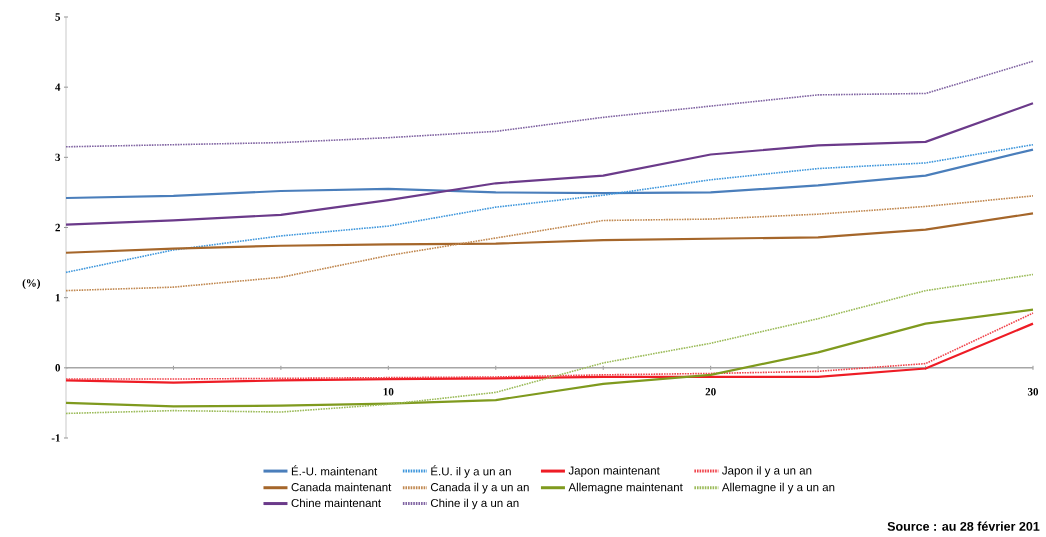  Describe the element at coordinates (31, 283) in the screenshot. I see `y-axis-title: (%)` at that location.